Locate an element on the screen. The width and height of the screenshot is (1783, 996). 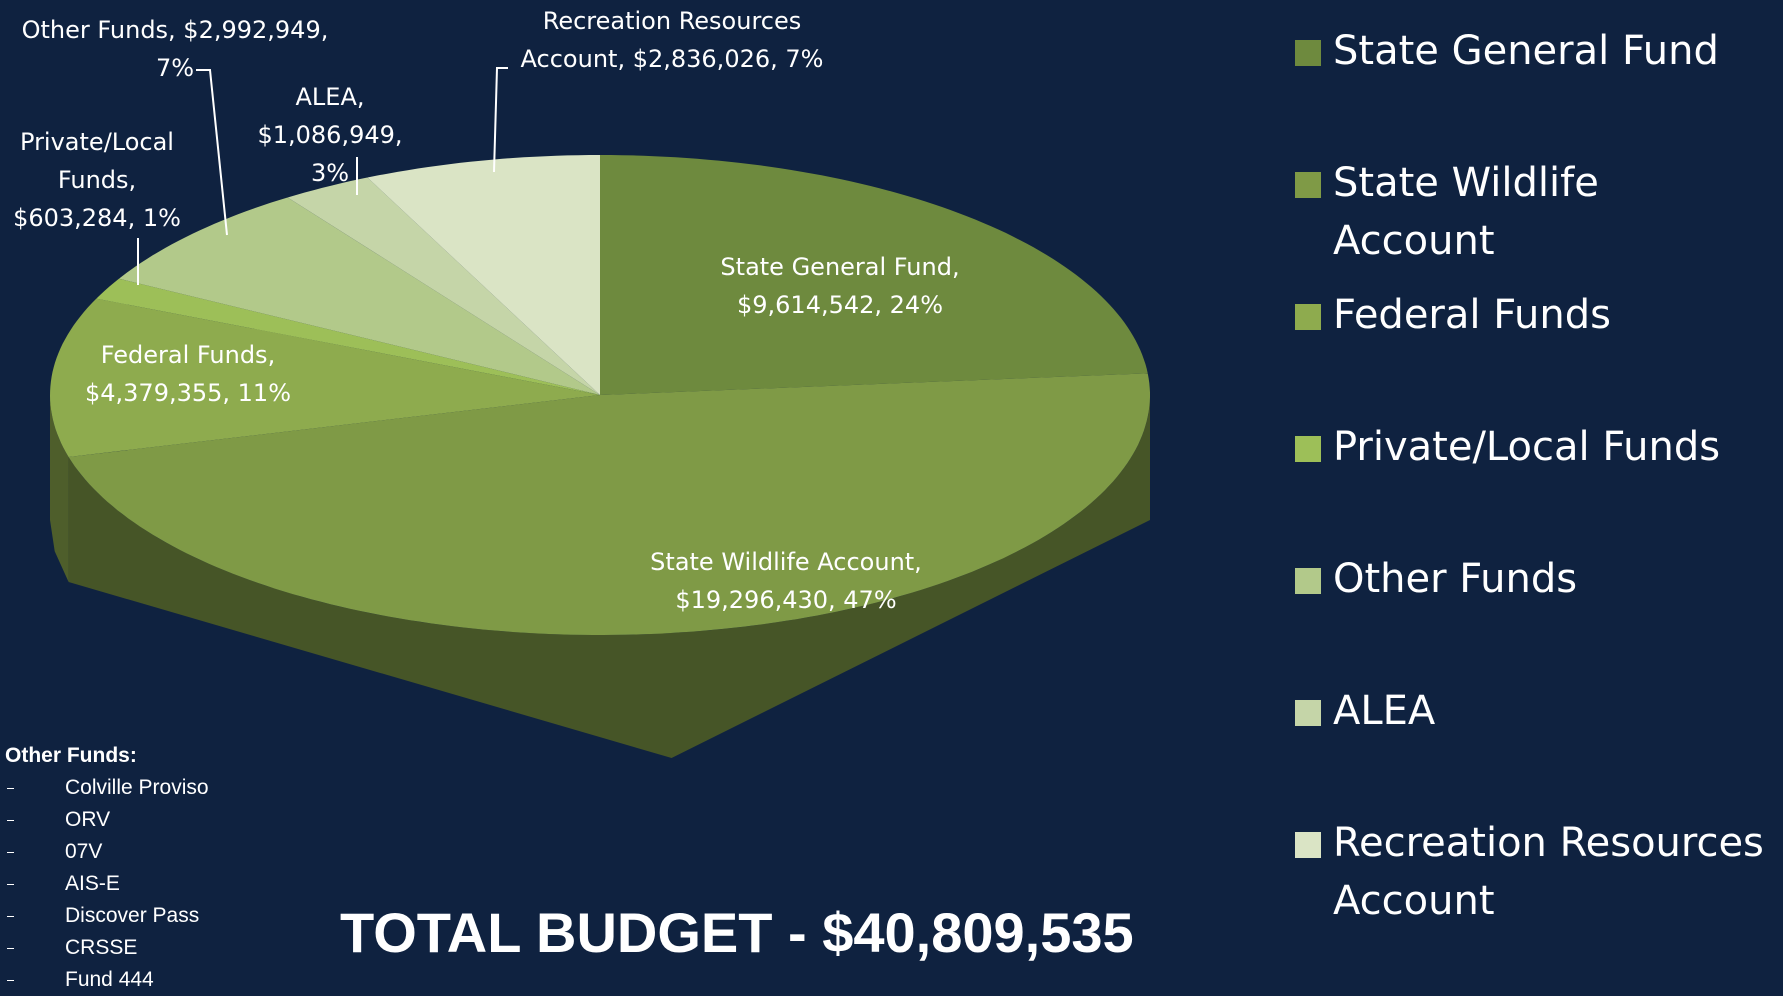
data-label: $19,296,430, 47% is located at coordinates (785, 600).